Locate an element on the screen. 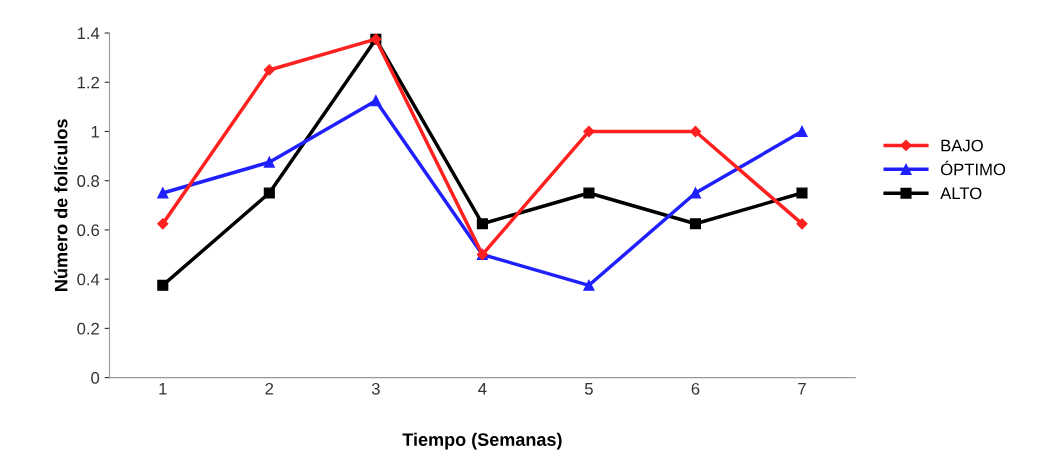  y-tick-label: 0 is located at coordinates (95, 378).